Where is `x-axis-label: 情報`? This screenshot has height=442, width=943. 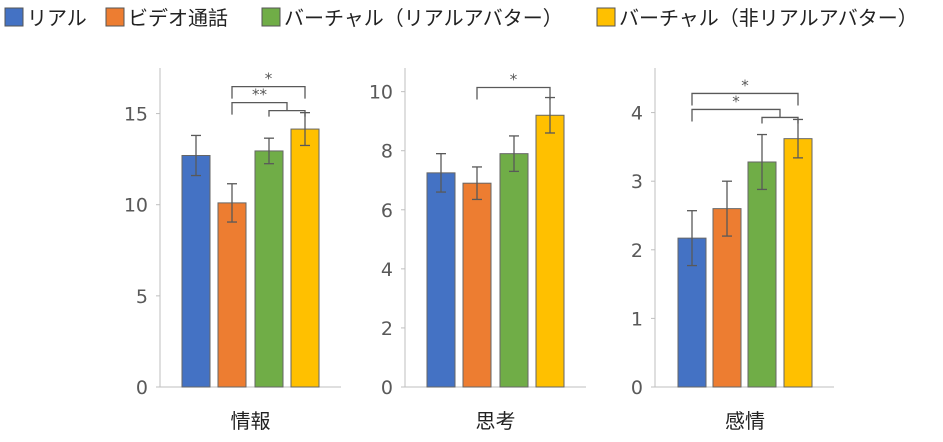 x-axis-label: 情報 is located at coordinates (251, 421).